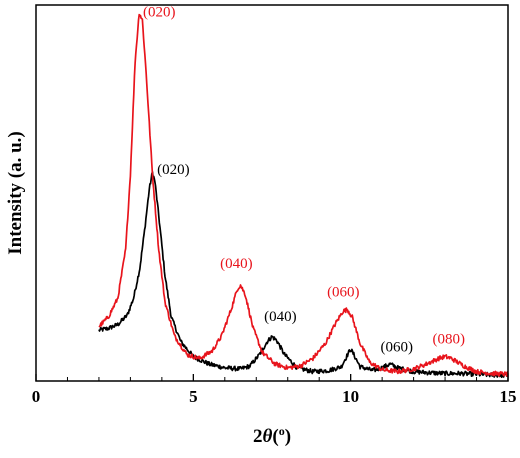  What do you see at coordinates (258, 436) in the screenshot?
I see `x-axis-title-main: 2` at bounding box center [258, 436].